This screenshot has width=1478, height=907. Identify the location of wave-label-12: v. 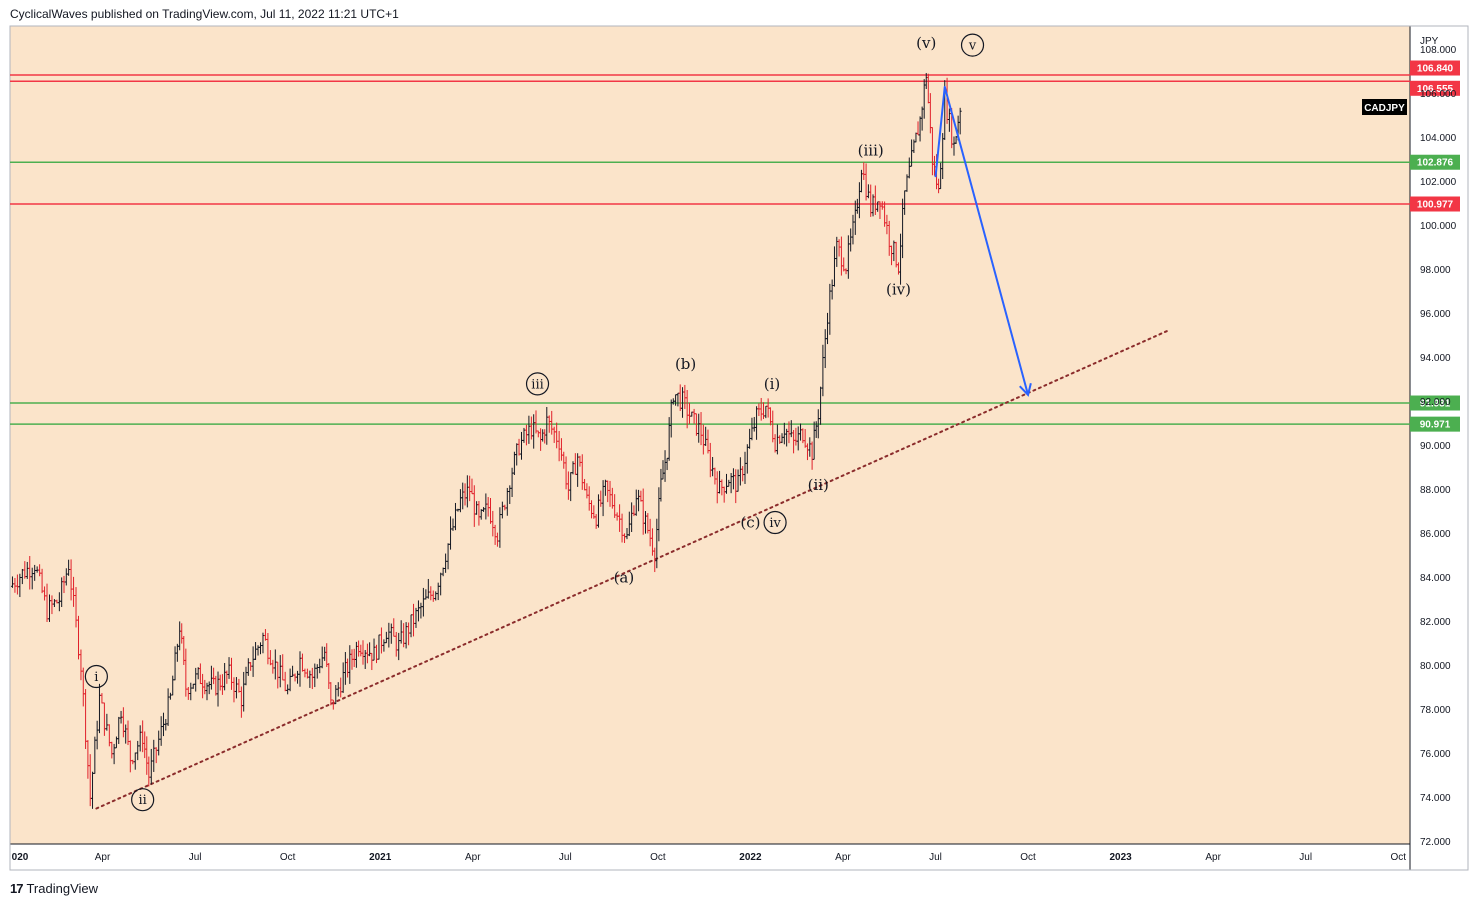
(972, 45).